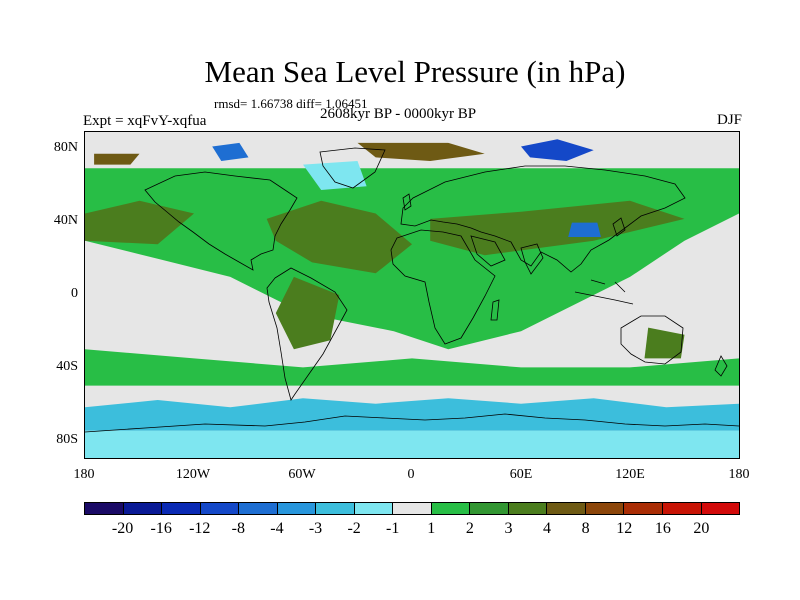 The image size is (800, 600). I want to click on colorbar-label: 16, so click(662, 528).